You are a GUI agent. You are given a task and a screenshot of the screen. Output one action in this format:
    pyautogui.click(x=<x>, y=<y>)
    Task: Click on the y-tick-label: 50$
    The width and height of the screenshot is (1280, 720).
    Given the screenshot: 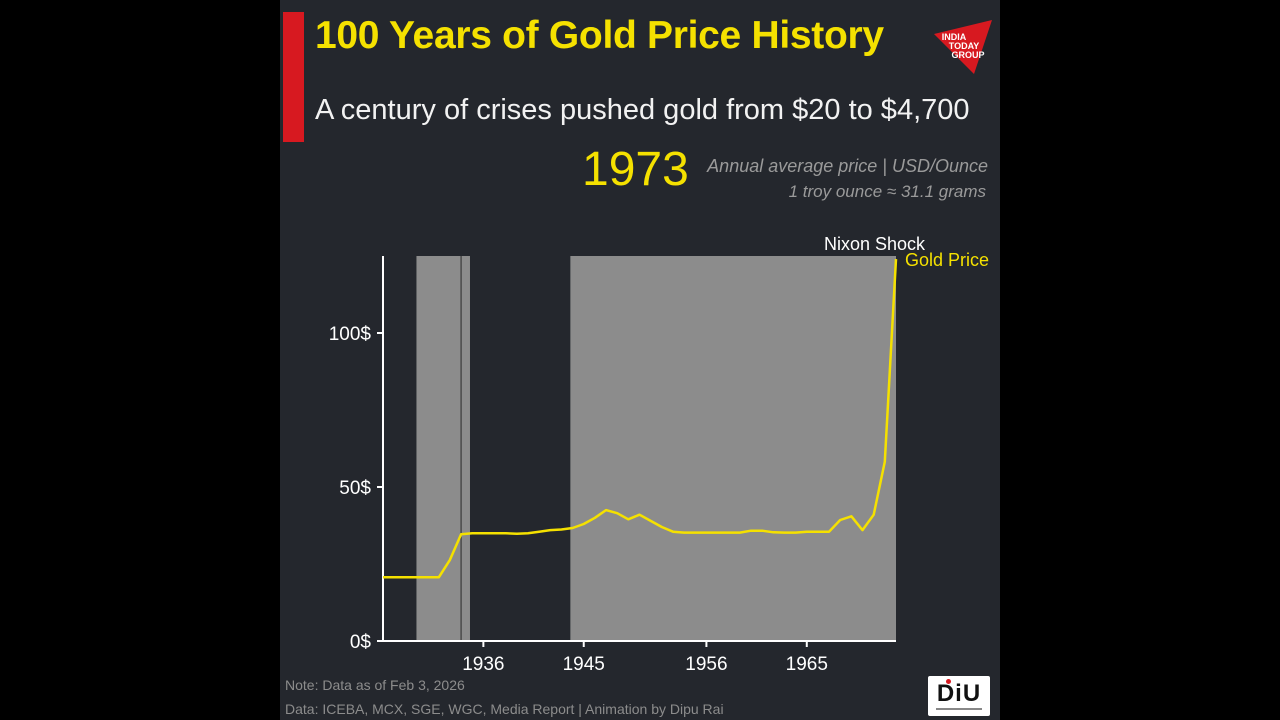 What is the action you would take?
    pyautogui.click(x=355, y=488)
    